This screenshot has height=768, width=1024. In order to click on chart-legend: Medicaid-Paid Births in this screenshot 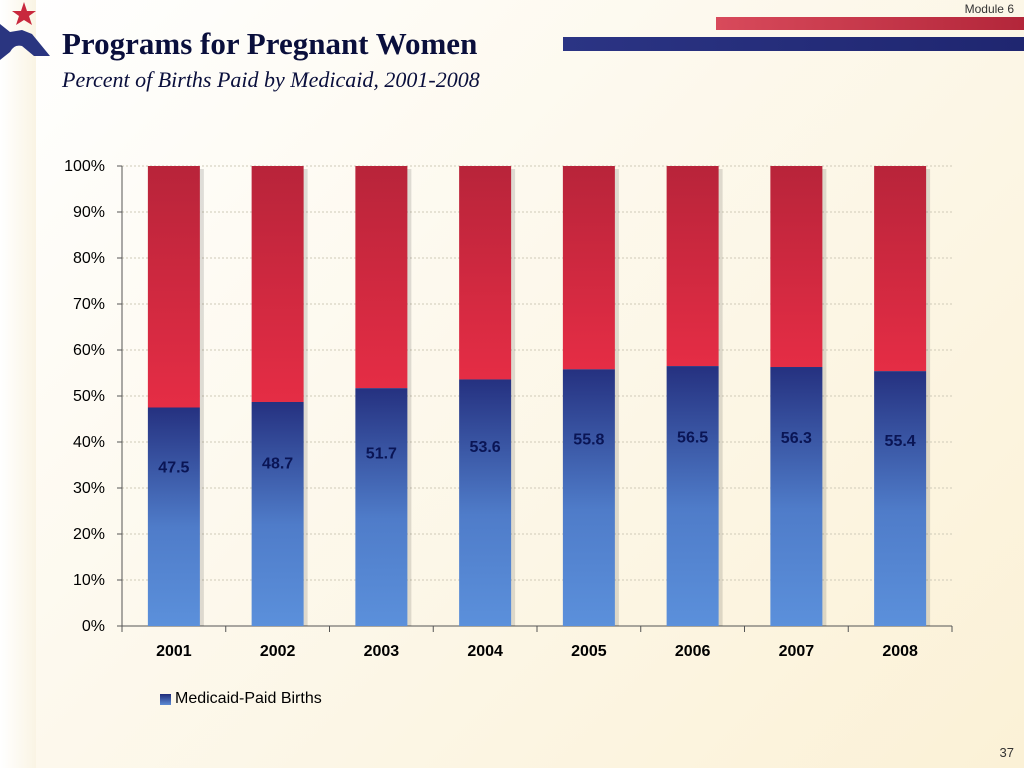, I will do `click(241, 699)`.